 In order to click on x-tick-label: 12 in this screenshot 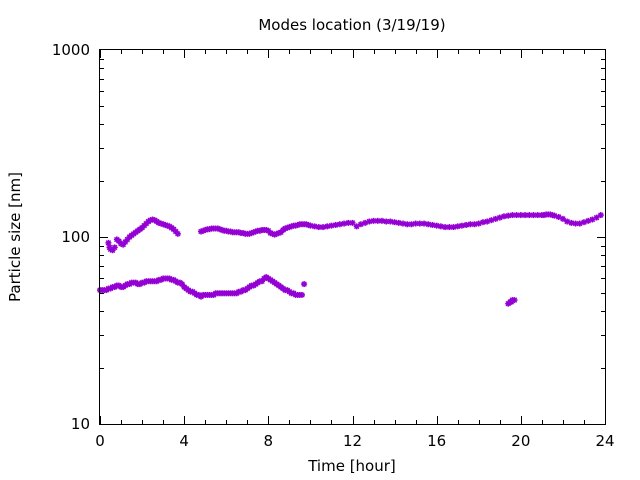, I will do `click(352, 441)`.